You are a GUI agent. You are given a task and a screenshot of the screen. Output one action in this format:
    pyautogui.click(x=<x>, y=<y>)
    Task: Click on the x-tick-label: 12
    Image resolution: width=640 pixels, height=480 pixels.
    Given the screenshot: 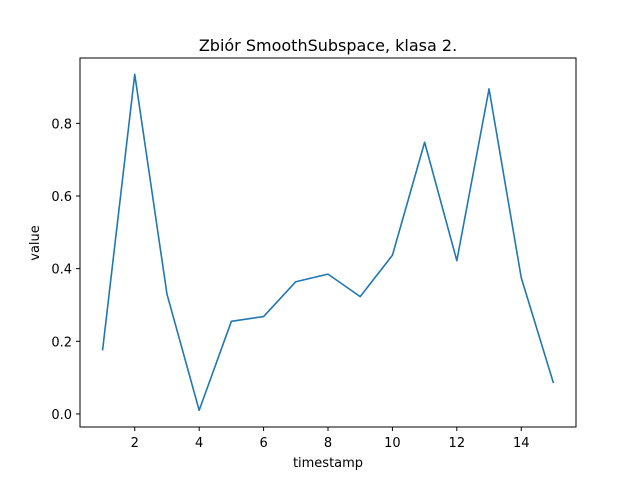 What is the action you would take?
    pyautogui.click(x=457, y=443)
    